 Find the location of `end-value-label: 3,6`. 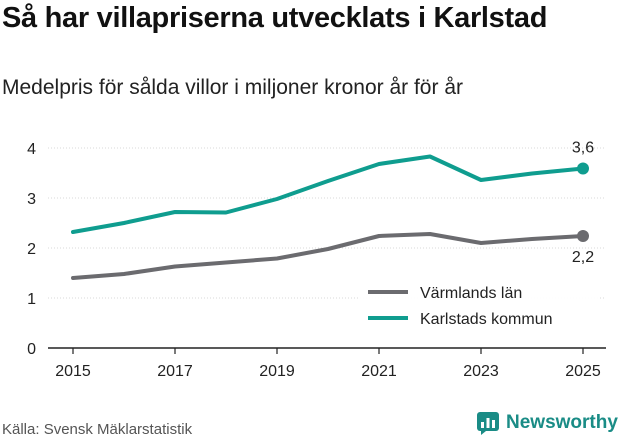

end-value-label: 3,6 is located at coordinates (583, 148).